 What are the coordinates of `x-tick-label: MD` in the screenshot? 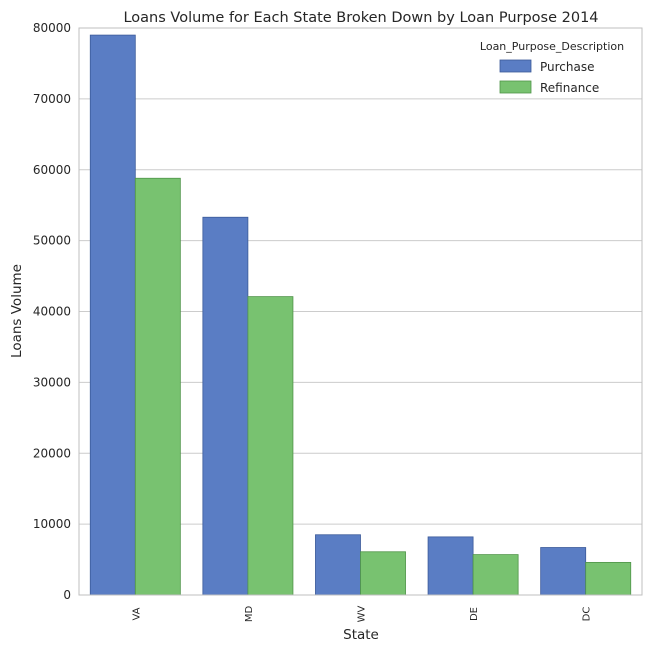 It's located at (249, 614).